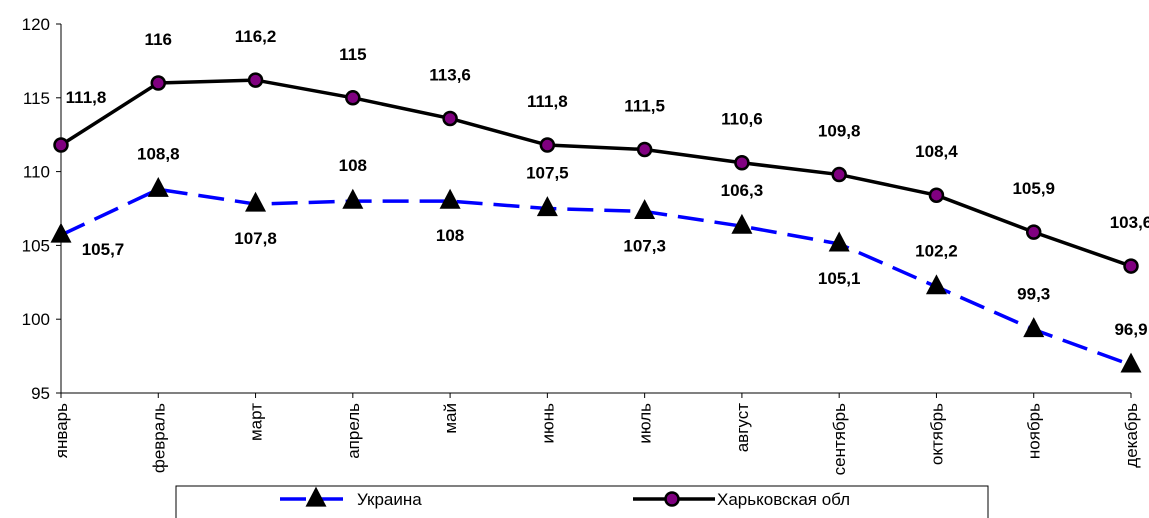  Describe the element at coordinates (645, 423) in the screenshot. I see `x-tick-label: июль` at that location.